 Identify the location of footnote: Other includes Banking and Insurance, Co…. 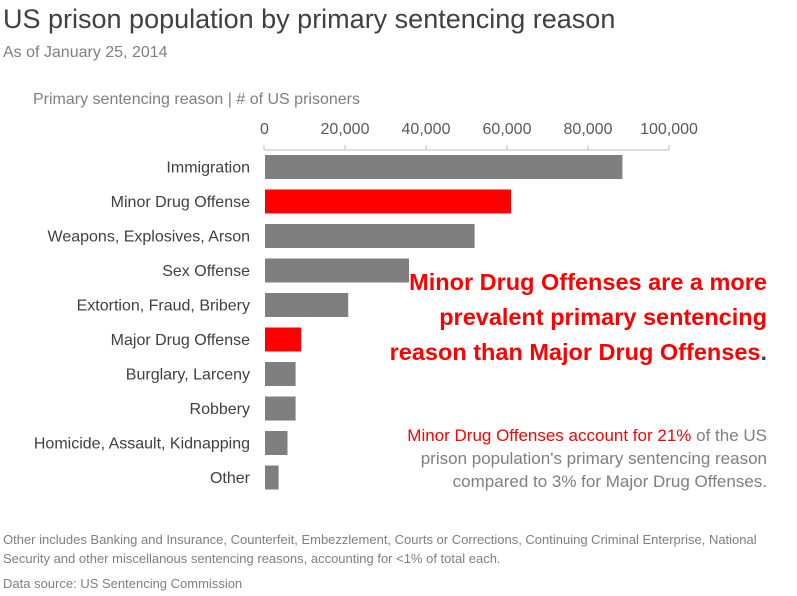
(380, 549).